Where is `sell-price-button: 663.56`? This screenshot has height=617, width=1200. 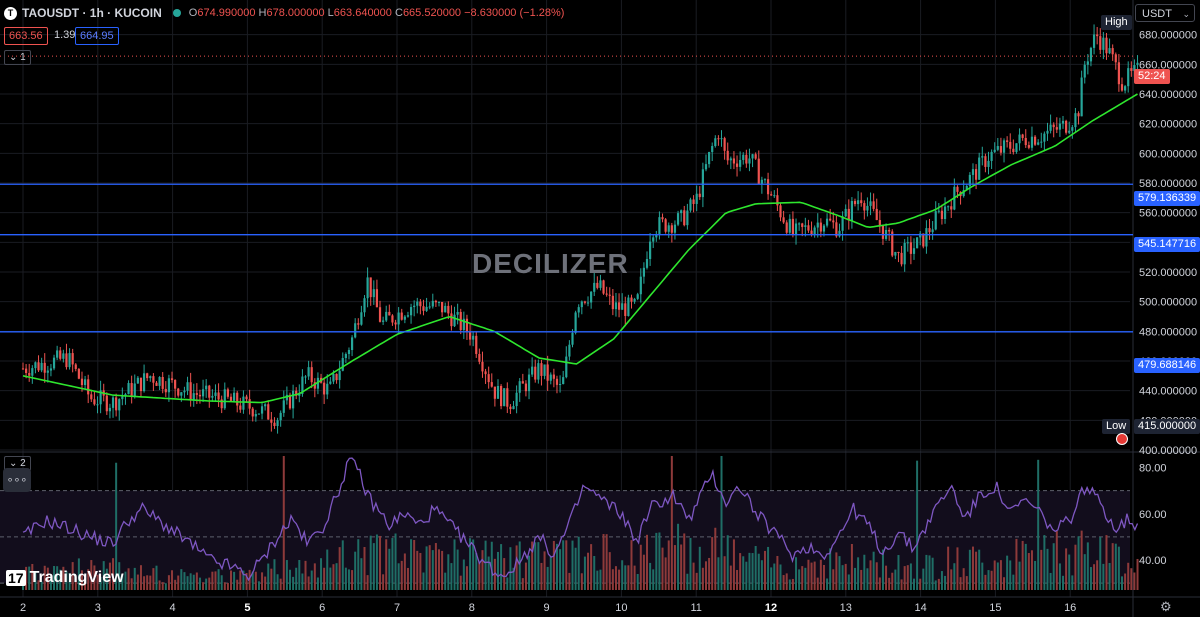 sell-price-button: 663.56 is located at coordinates (26, 36).